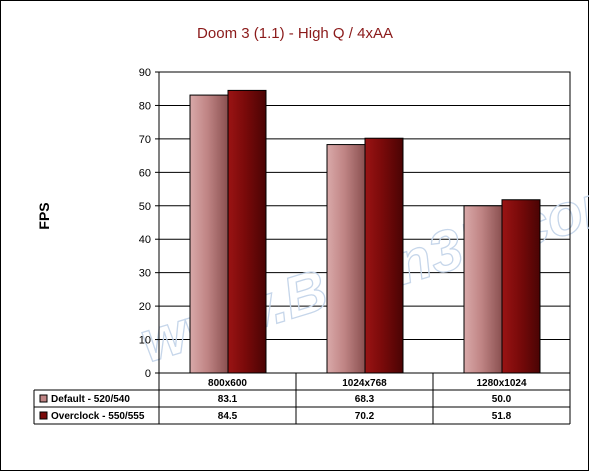 This screenshot has height=472, width=589. What do you see at coordinates (346, 259) in the screenshot?
I see `bar-default-1024x768` at bounding box center [346, 259].